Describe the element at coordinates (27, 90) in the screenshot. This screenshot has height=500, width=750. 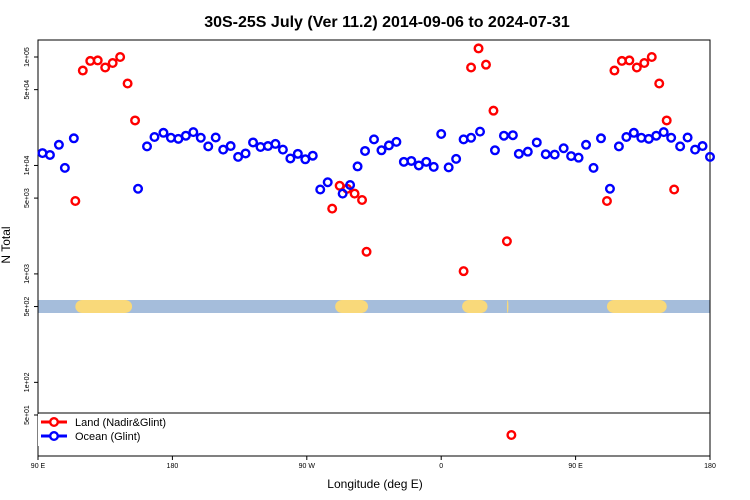
I see `y-tick-label: 5e+04` at that location.